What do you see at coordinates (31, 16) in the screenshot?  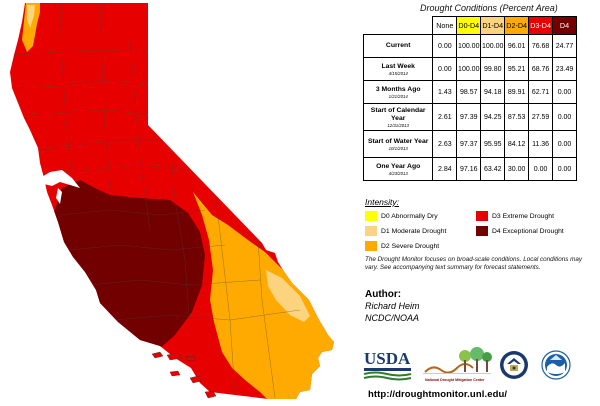 I see `d1-moderate-northeast` at bounding box center [31, 16].